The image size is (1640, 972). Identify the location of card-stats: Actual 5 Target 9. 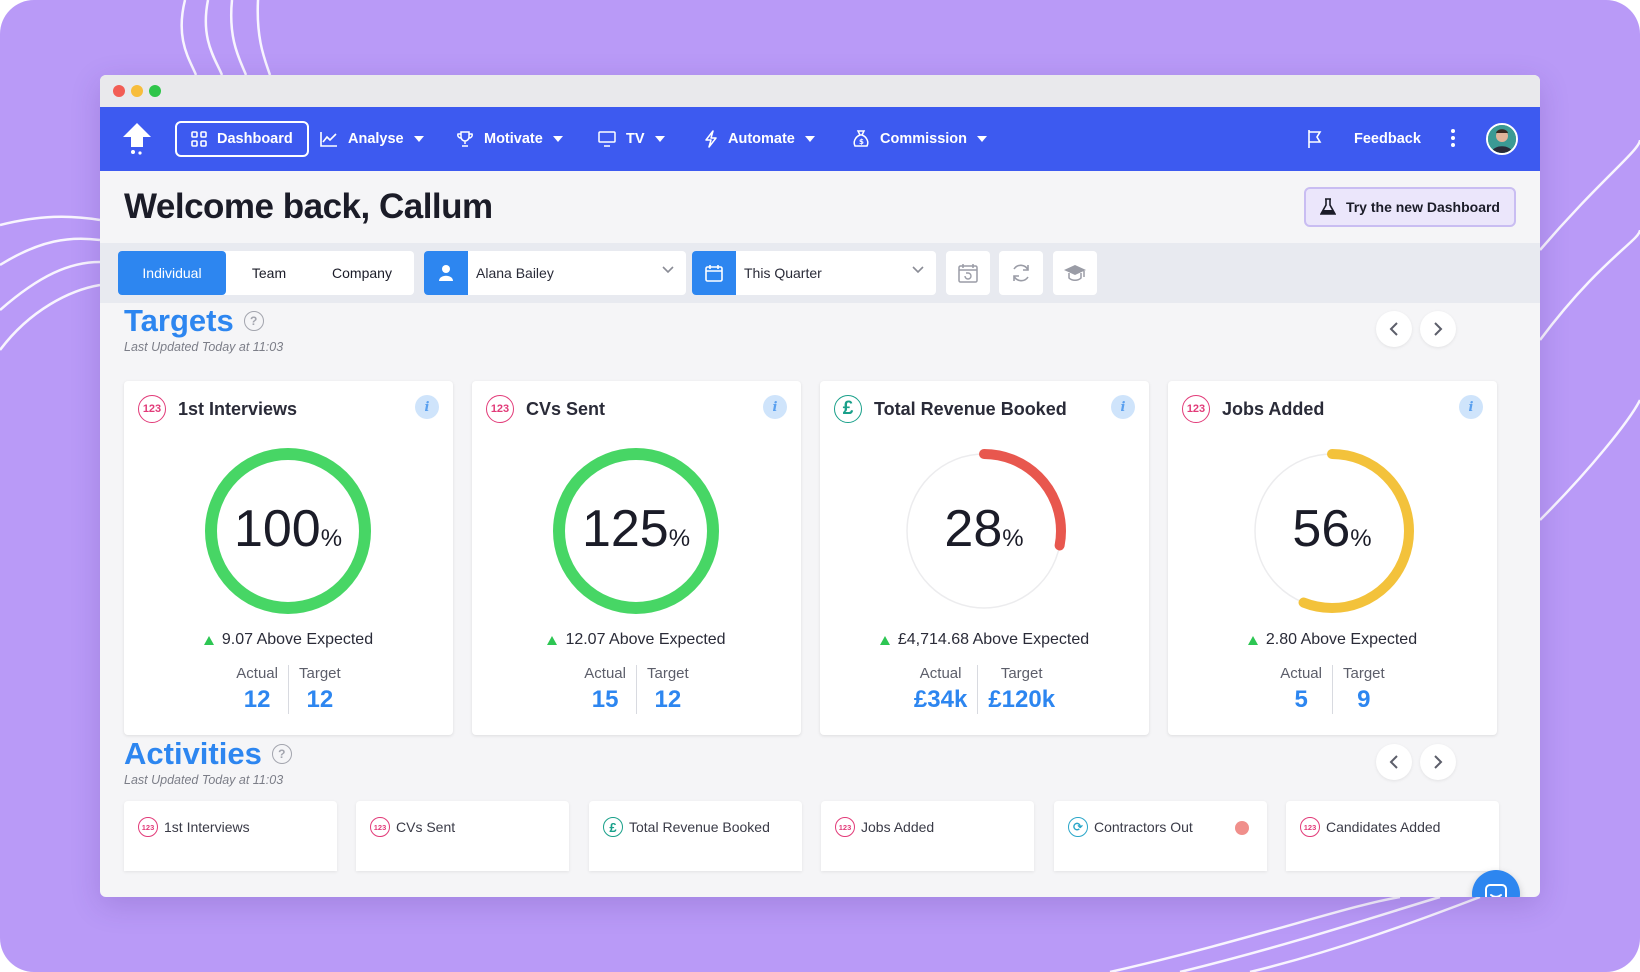
(1332, 689).